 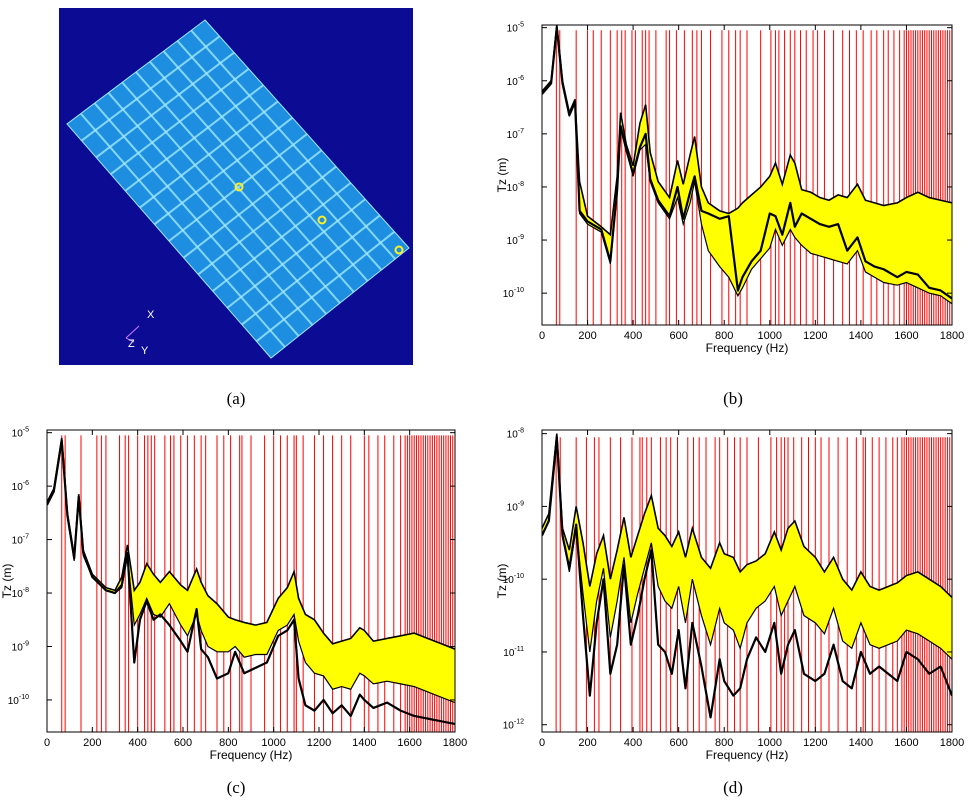 What do you see at coordinates (236, 787) in the screenshot?
I see `caption-c: (c)` at bounding box center [236, 787].